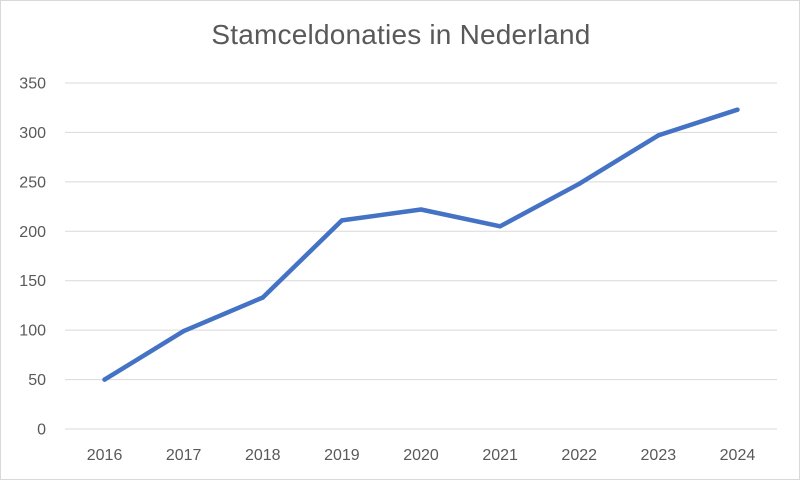 This screenshot has height=480, width=800. What do you see at coordinates (184, 455) in the screenshot?
I see `x-tick-label: 2017` at bounding box center [184, 455].